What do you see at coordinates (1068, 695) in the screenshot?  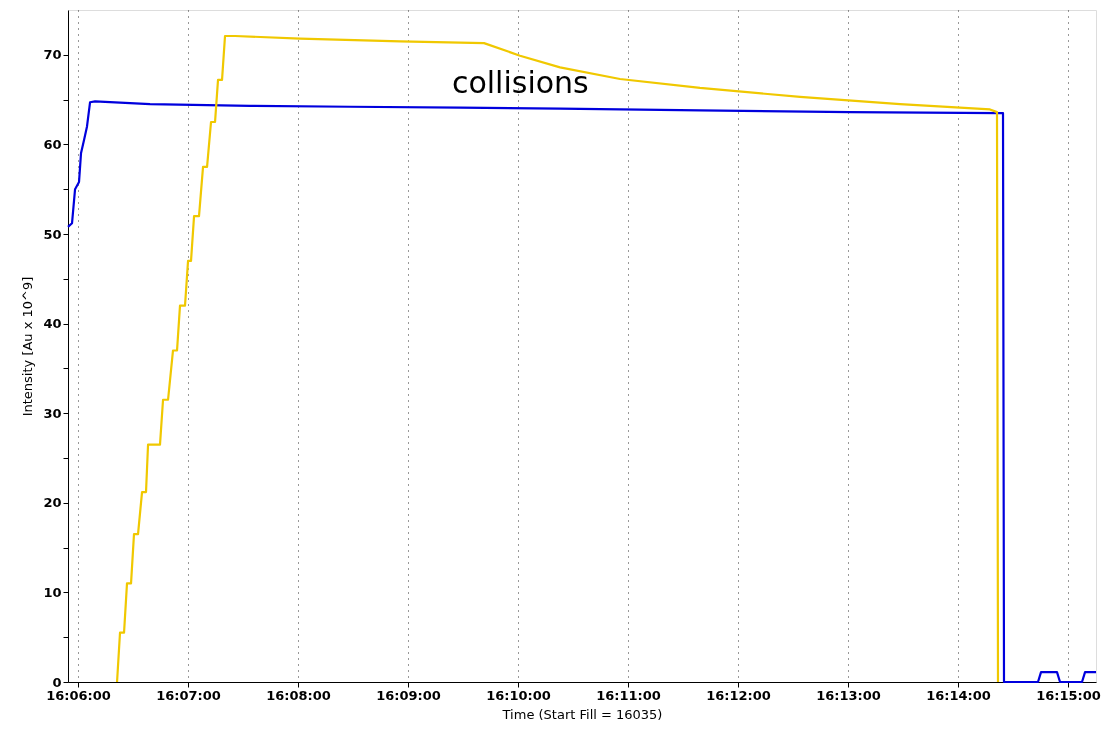 I see `x-tick-label: 16:15:00` at bounding box center [1068, 695].